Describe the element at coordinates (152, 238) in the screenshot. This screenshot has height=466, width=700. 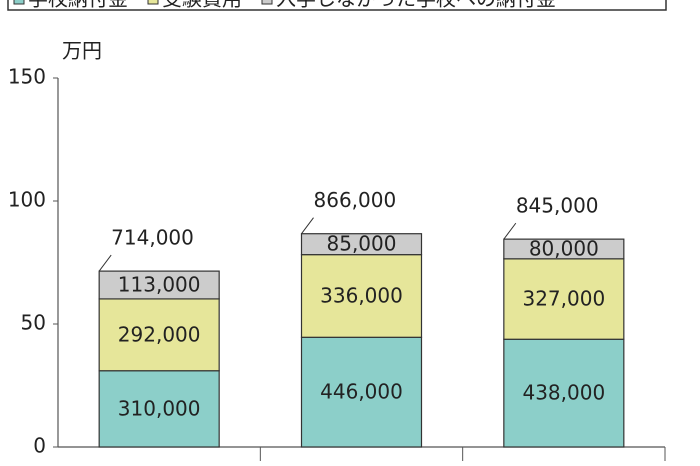
I see `total-label: 714,000` at that location.